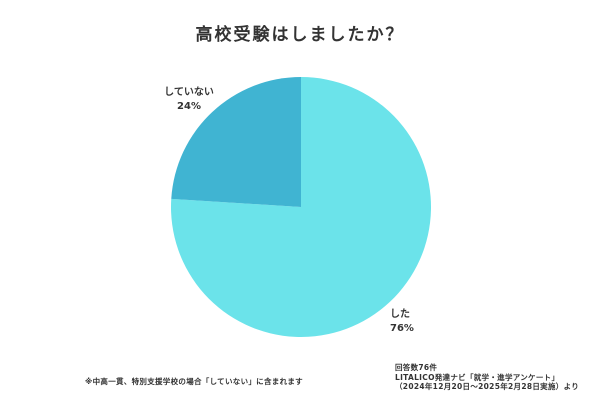 The image size is (600, 400). I want to click on source-response-count: 回答数76件, so click(416, 367).